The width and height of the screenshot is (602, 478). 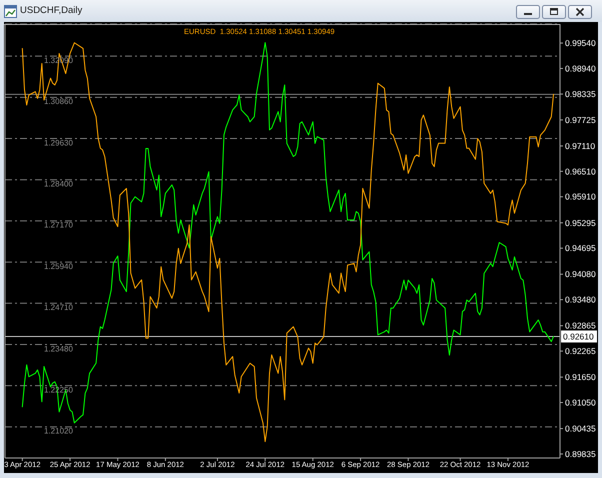 What do you see at coordinates (59, 101) in the screenshot?
I see `y-tick-label: 1.30860` at bounding box center [59, 101].